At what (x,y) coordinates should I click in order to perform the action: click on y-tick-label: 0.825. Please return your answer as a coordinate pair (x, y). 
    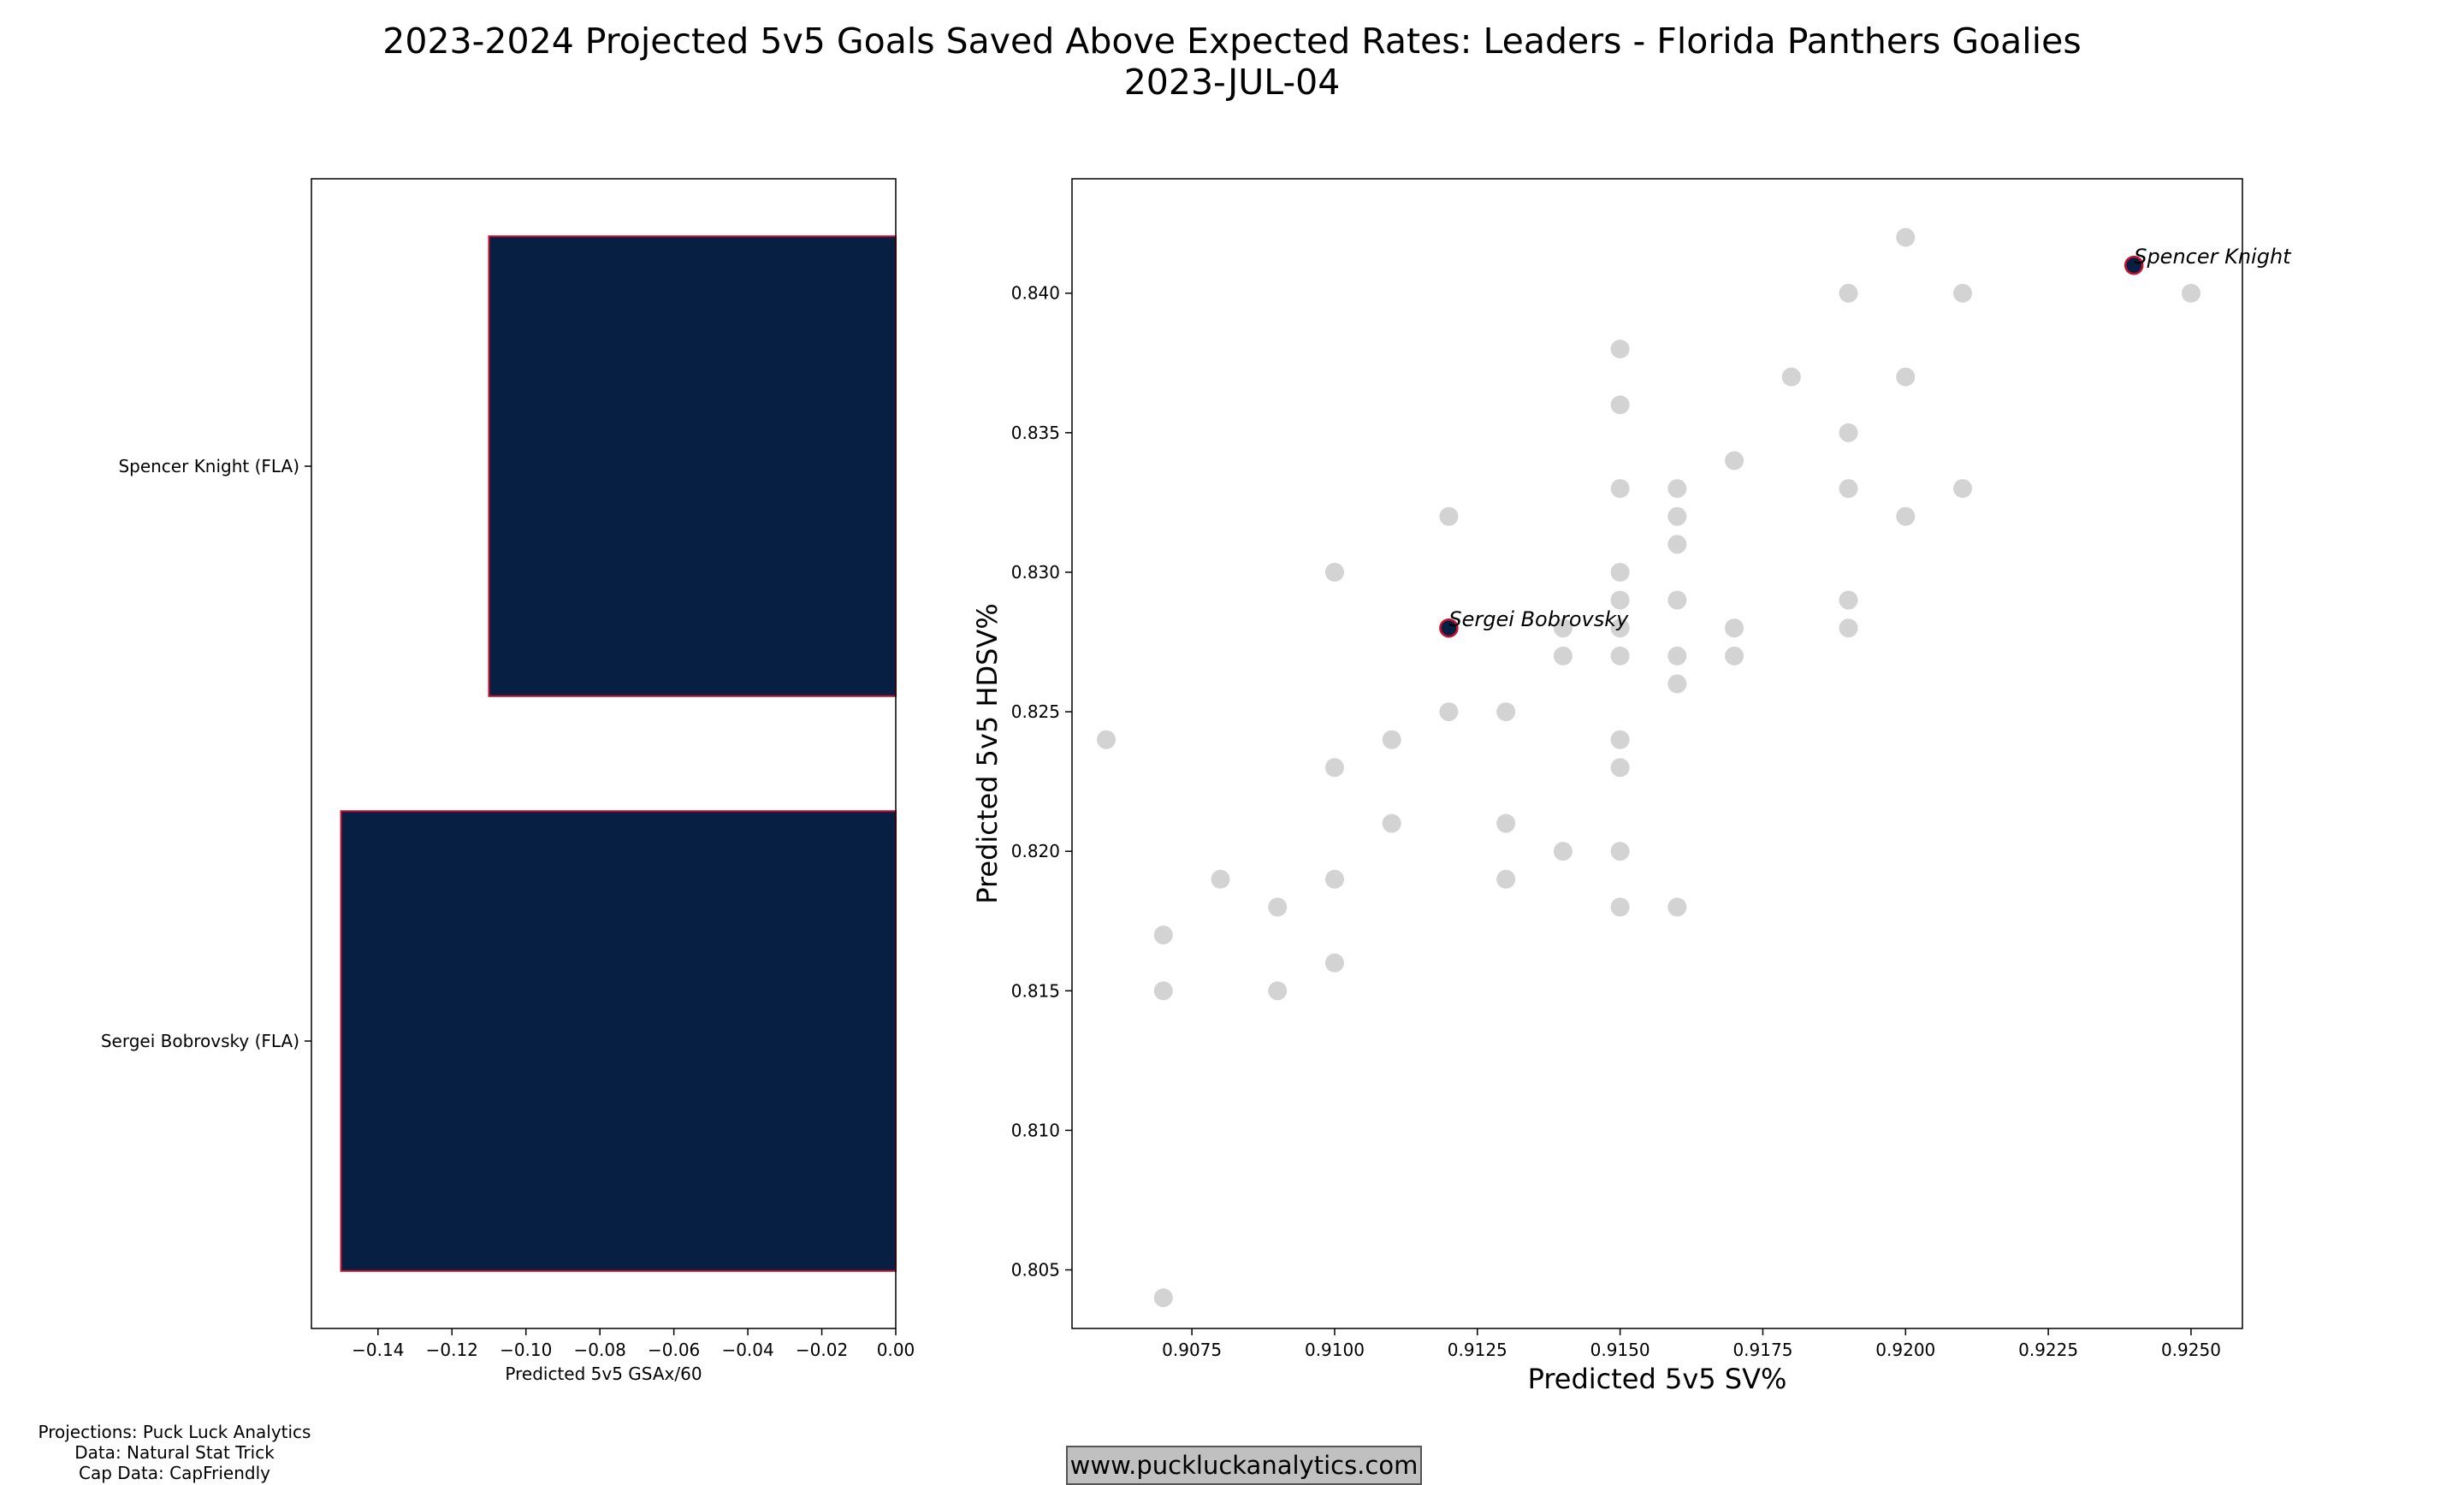
    Looking at the image, I should click on (1035, 711).